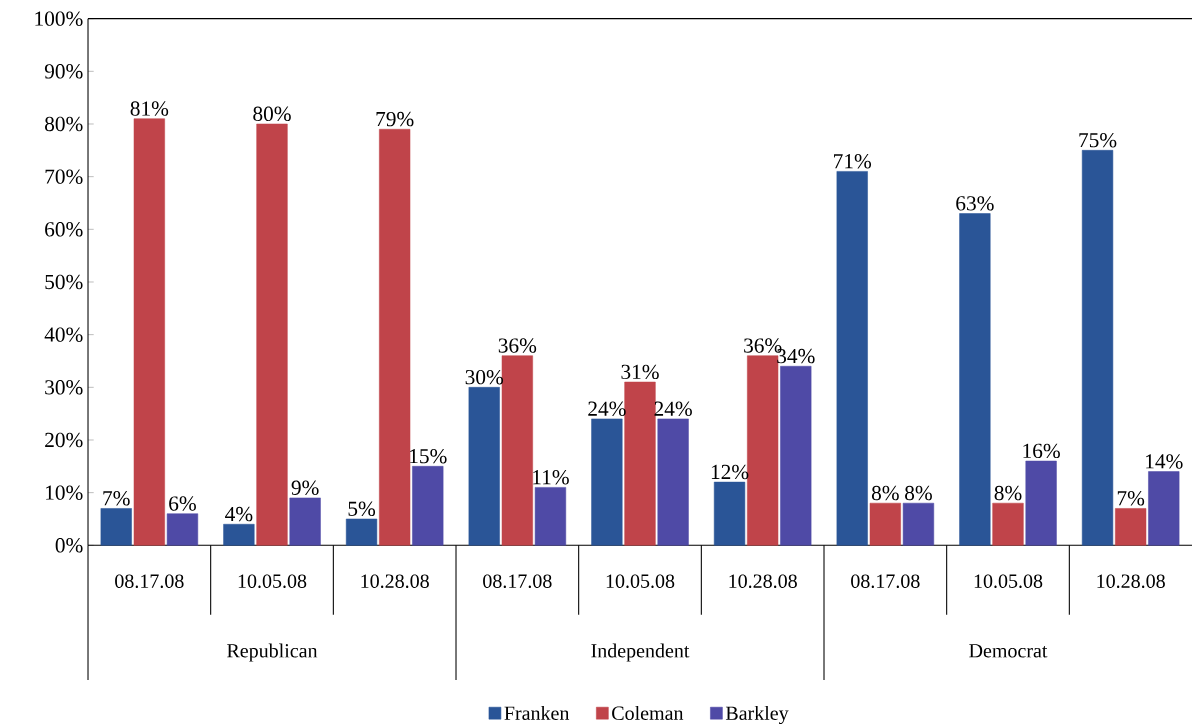 The height and width of the screenshot is (728, 1200). What do you see at coordinates (64, 492) in the screenshot?
I see `y-tick-label: 10%` at bounding box center [64, 492].